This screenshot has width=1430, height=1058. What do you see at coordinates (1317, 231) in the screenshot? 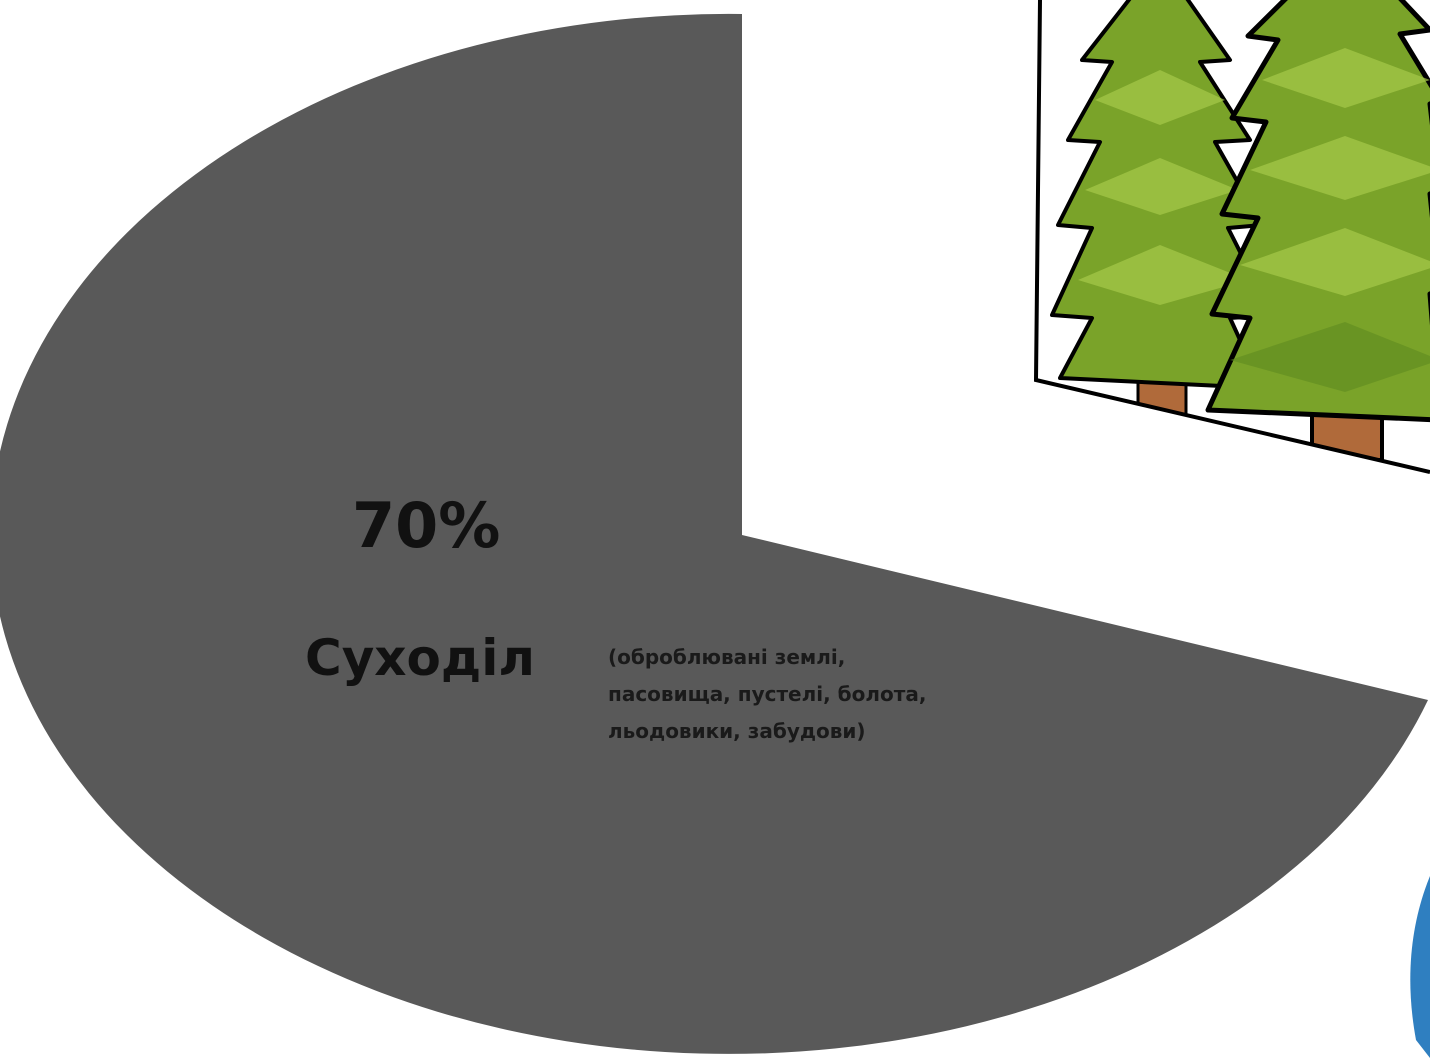
I see `fir-tree-right-icon` at bounding box center [1317, 231].